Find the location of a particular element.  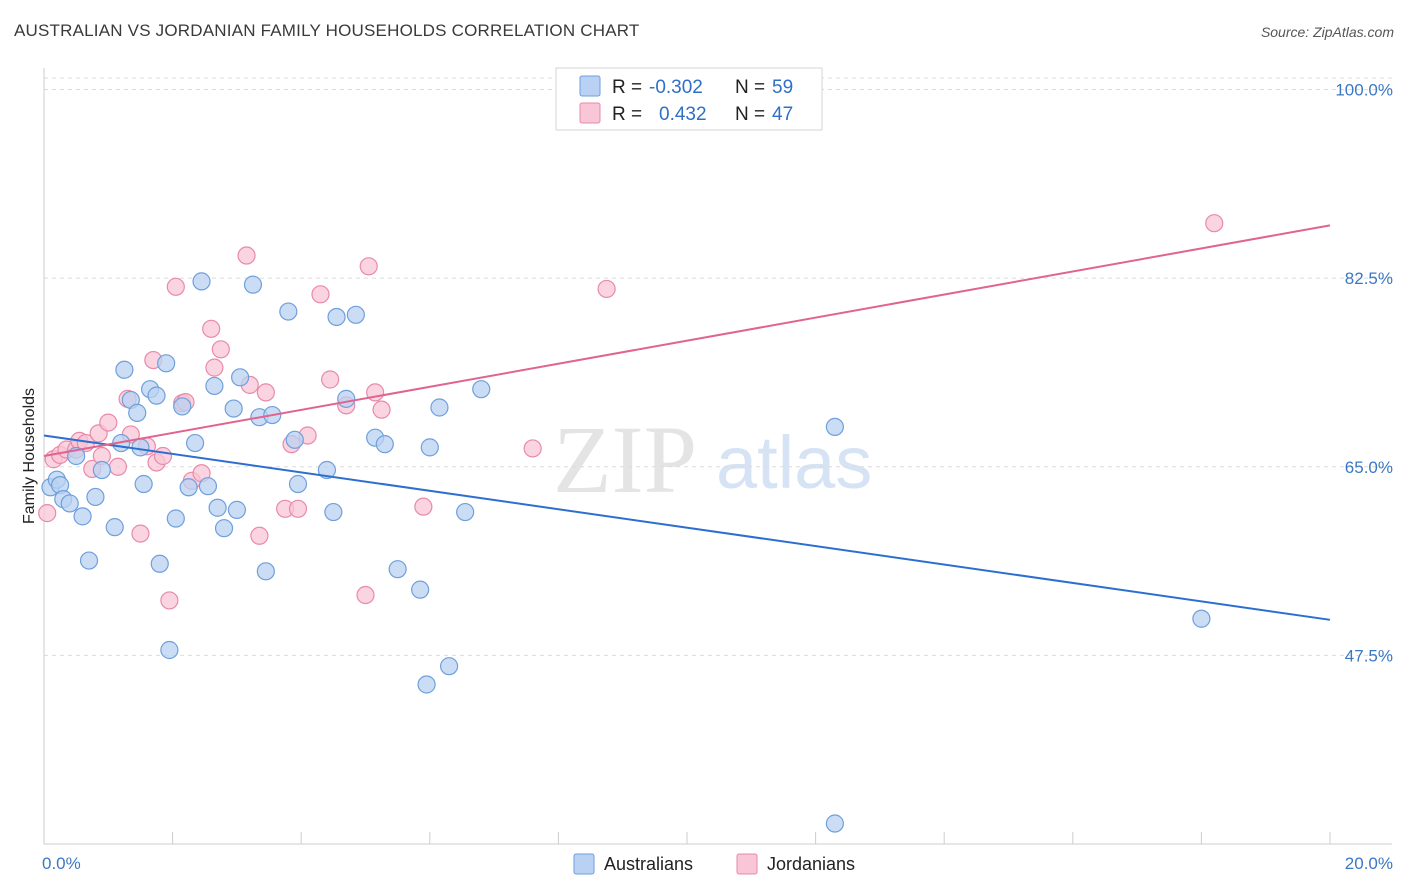

legend-r-label-jordanians: R = is located at coordinates (627, 114).